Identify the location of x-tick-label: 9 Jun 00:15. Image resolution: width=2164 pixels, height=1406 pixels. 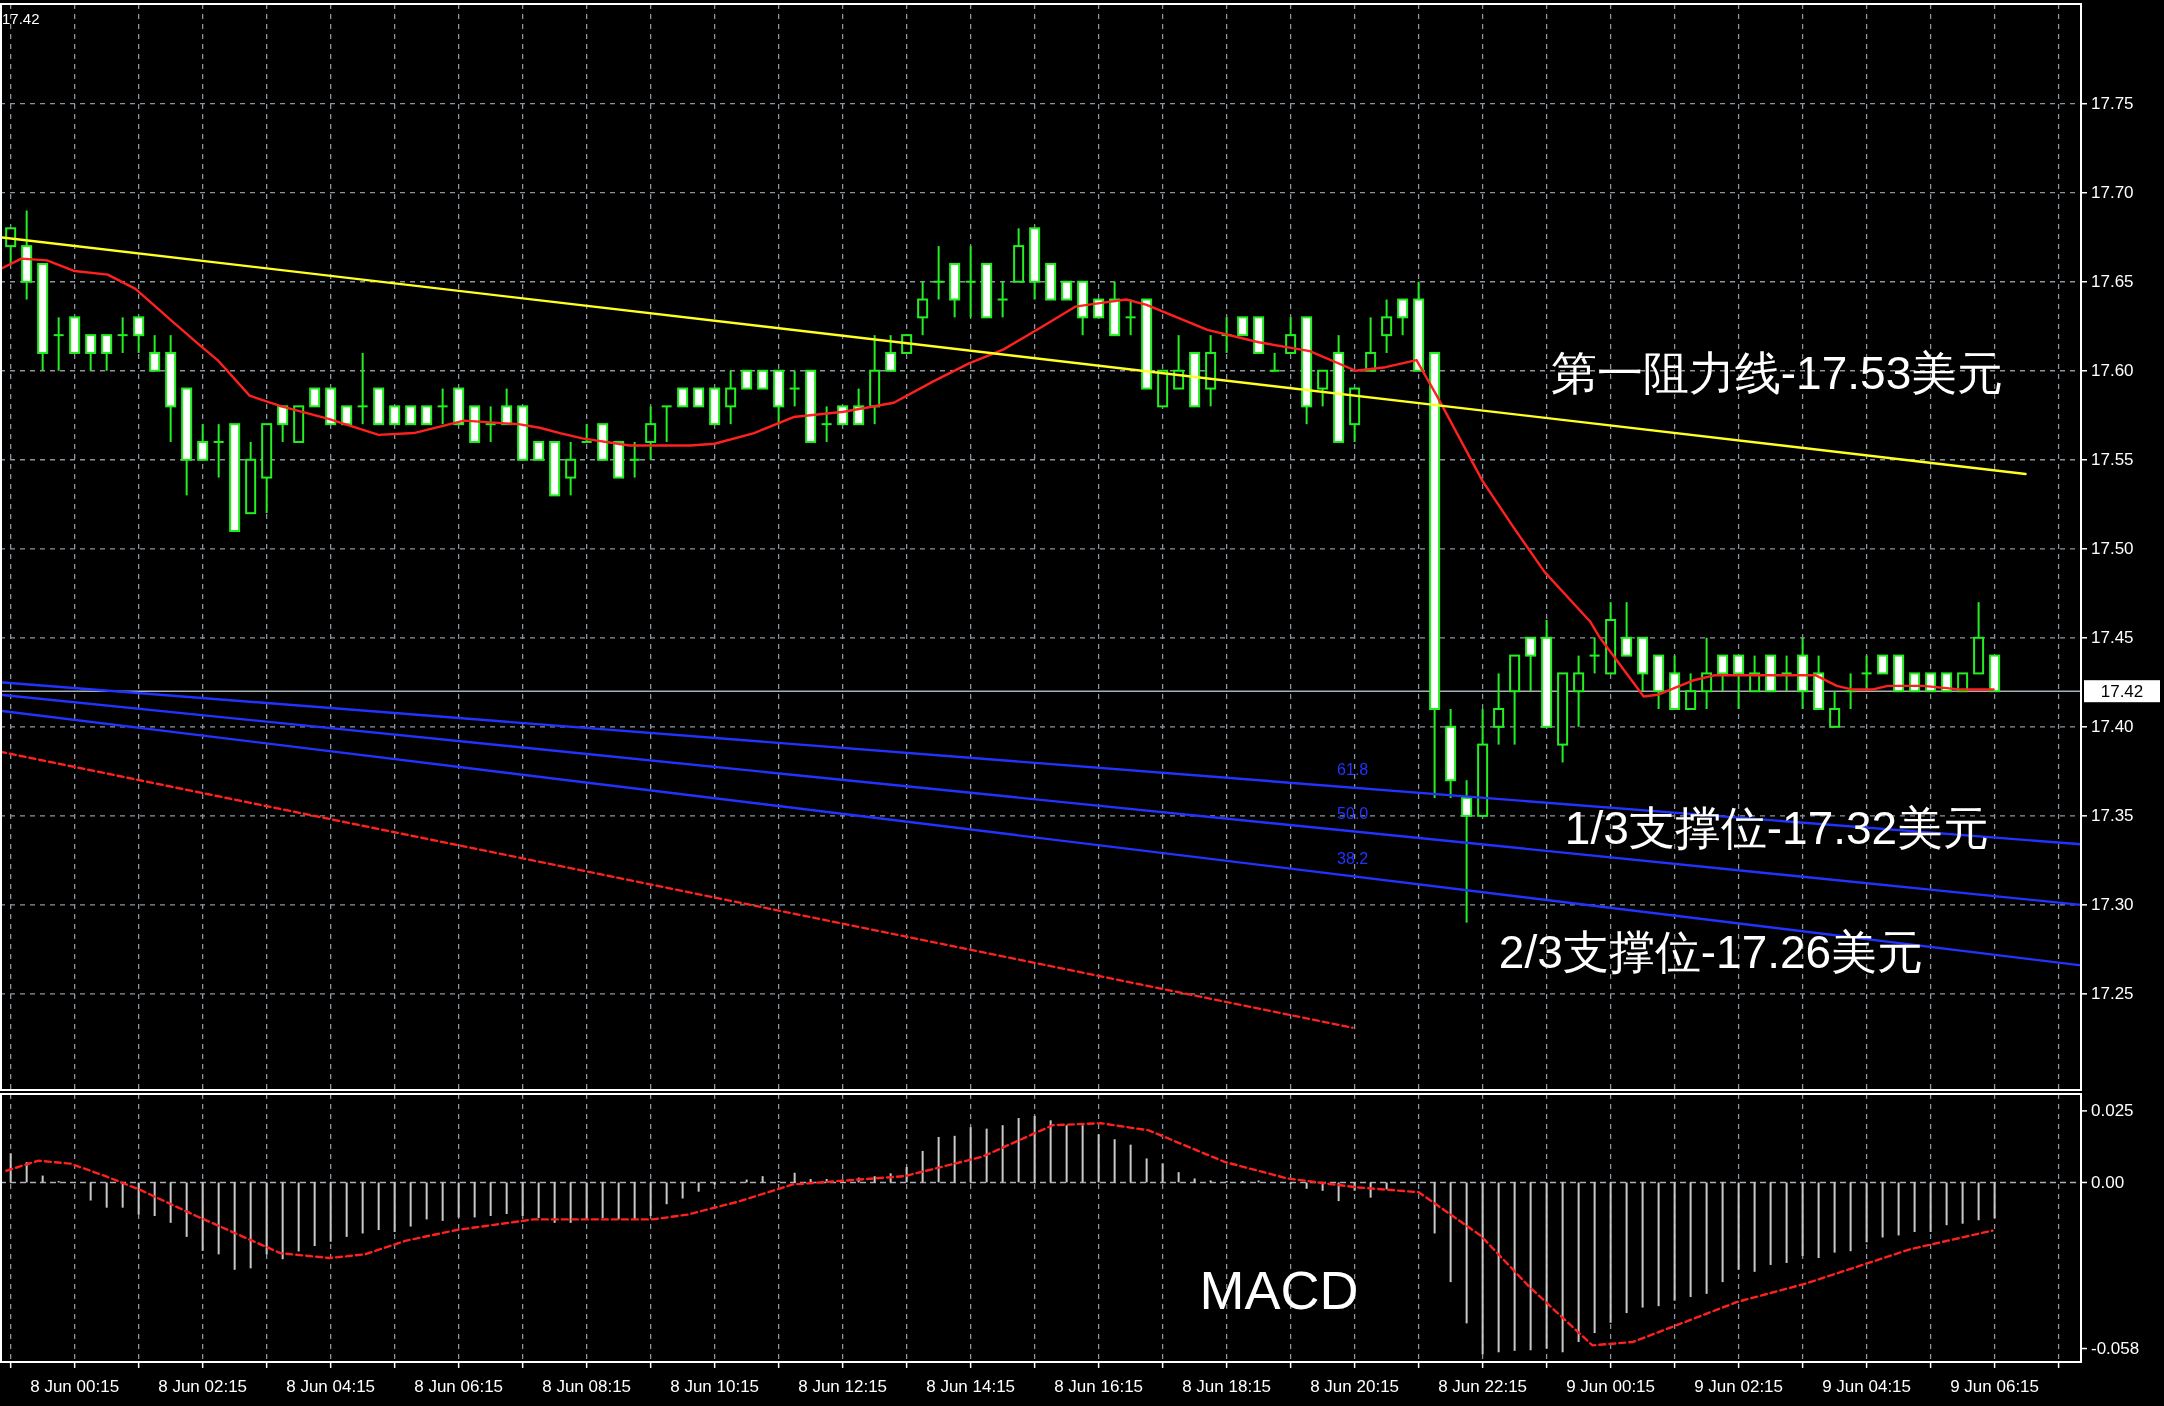
(1611, 1386).